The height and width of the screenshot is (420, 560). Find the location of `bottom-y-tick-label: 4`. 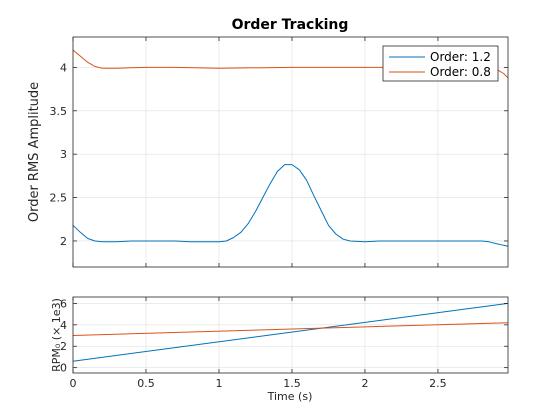

bottom-y-tick-label: 4 is located at coordinates (63, 325).